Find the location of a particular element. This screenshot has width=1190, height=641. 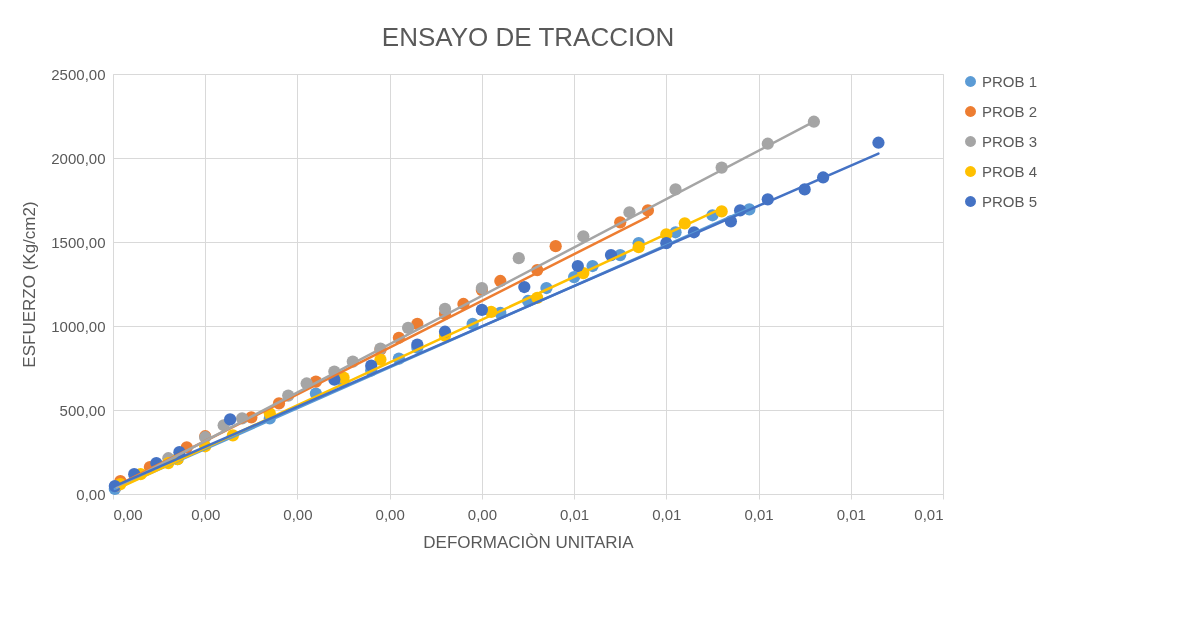

y-tick-label: 1000,00 is located at coordinates (78, 326).